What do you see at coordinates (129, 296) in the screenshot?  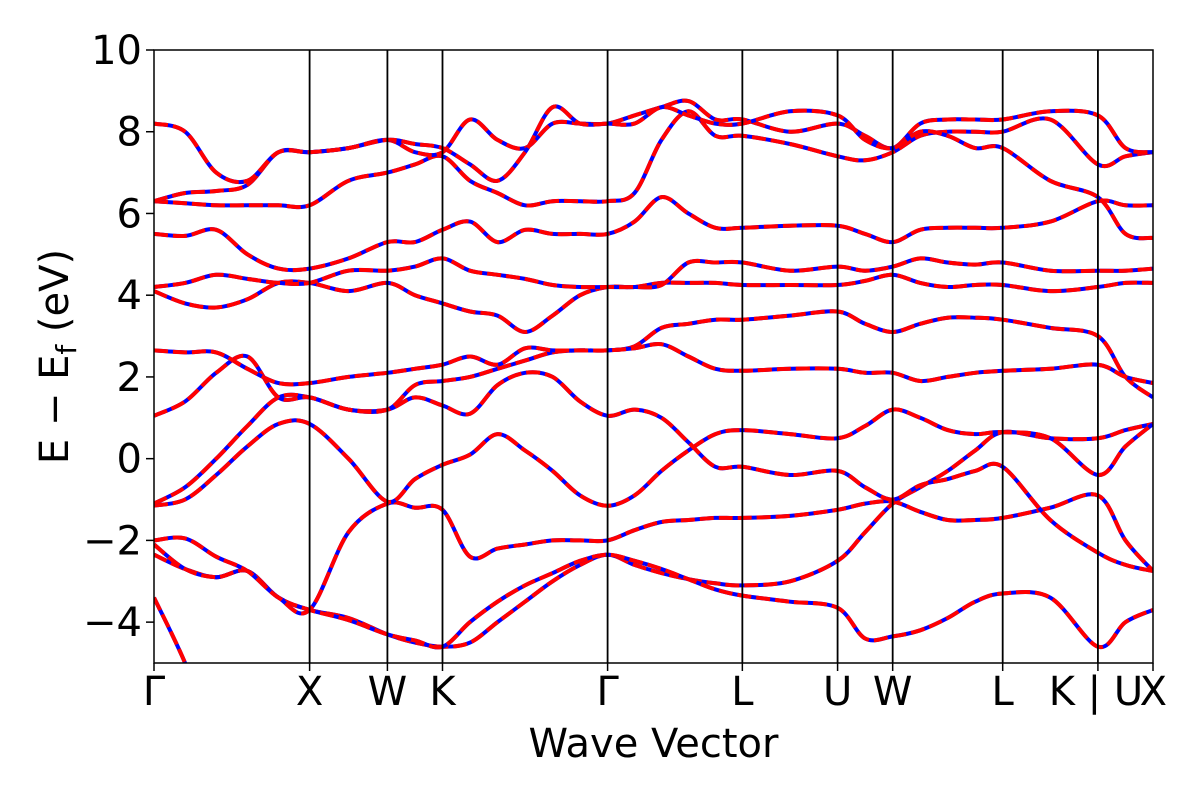 I see `y-tick-label: 4` at bounding box center [129, 296].